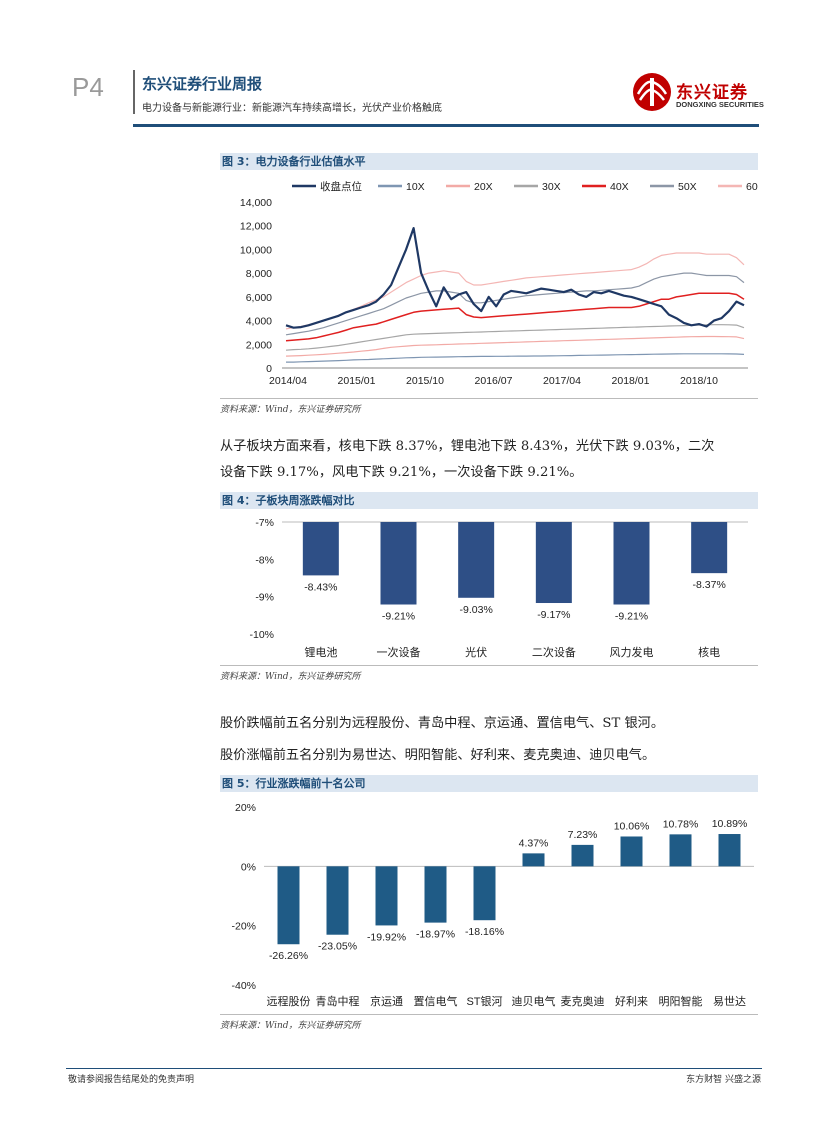  I want to click on dongxing-logo-icon, so click(652, 92).